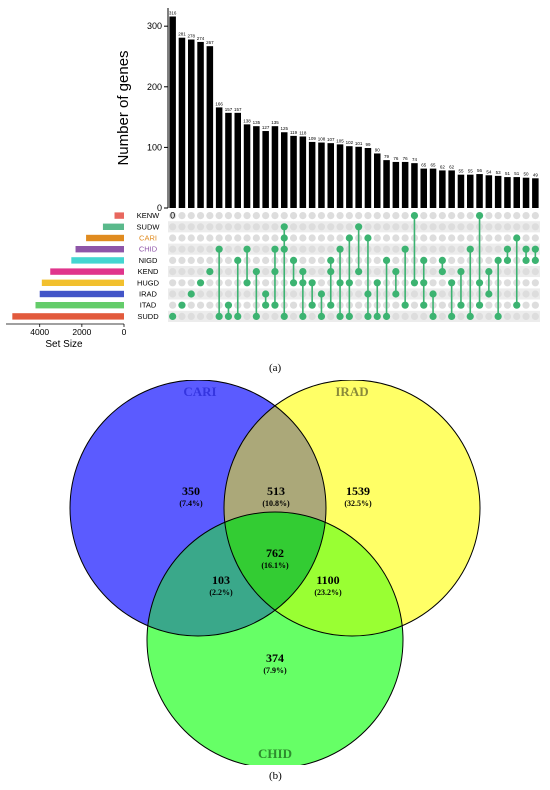  I want to click on zero-label: 0, so click(172, 216).